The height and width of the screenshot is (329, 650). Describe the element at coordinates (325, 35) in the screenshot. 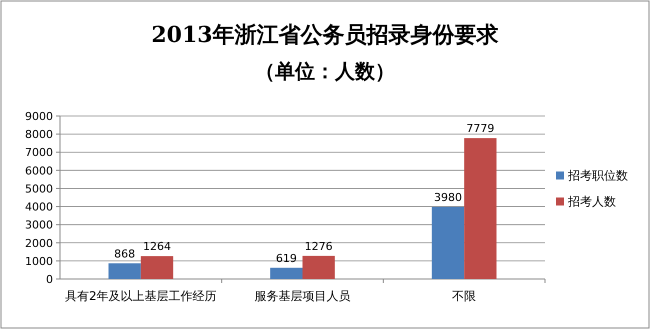

I see `title: 2013年浙江省公务员招录身份要求` at that location.